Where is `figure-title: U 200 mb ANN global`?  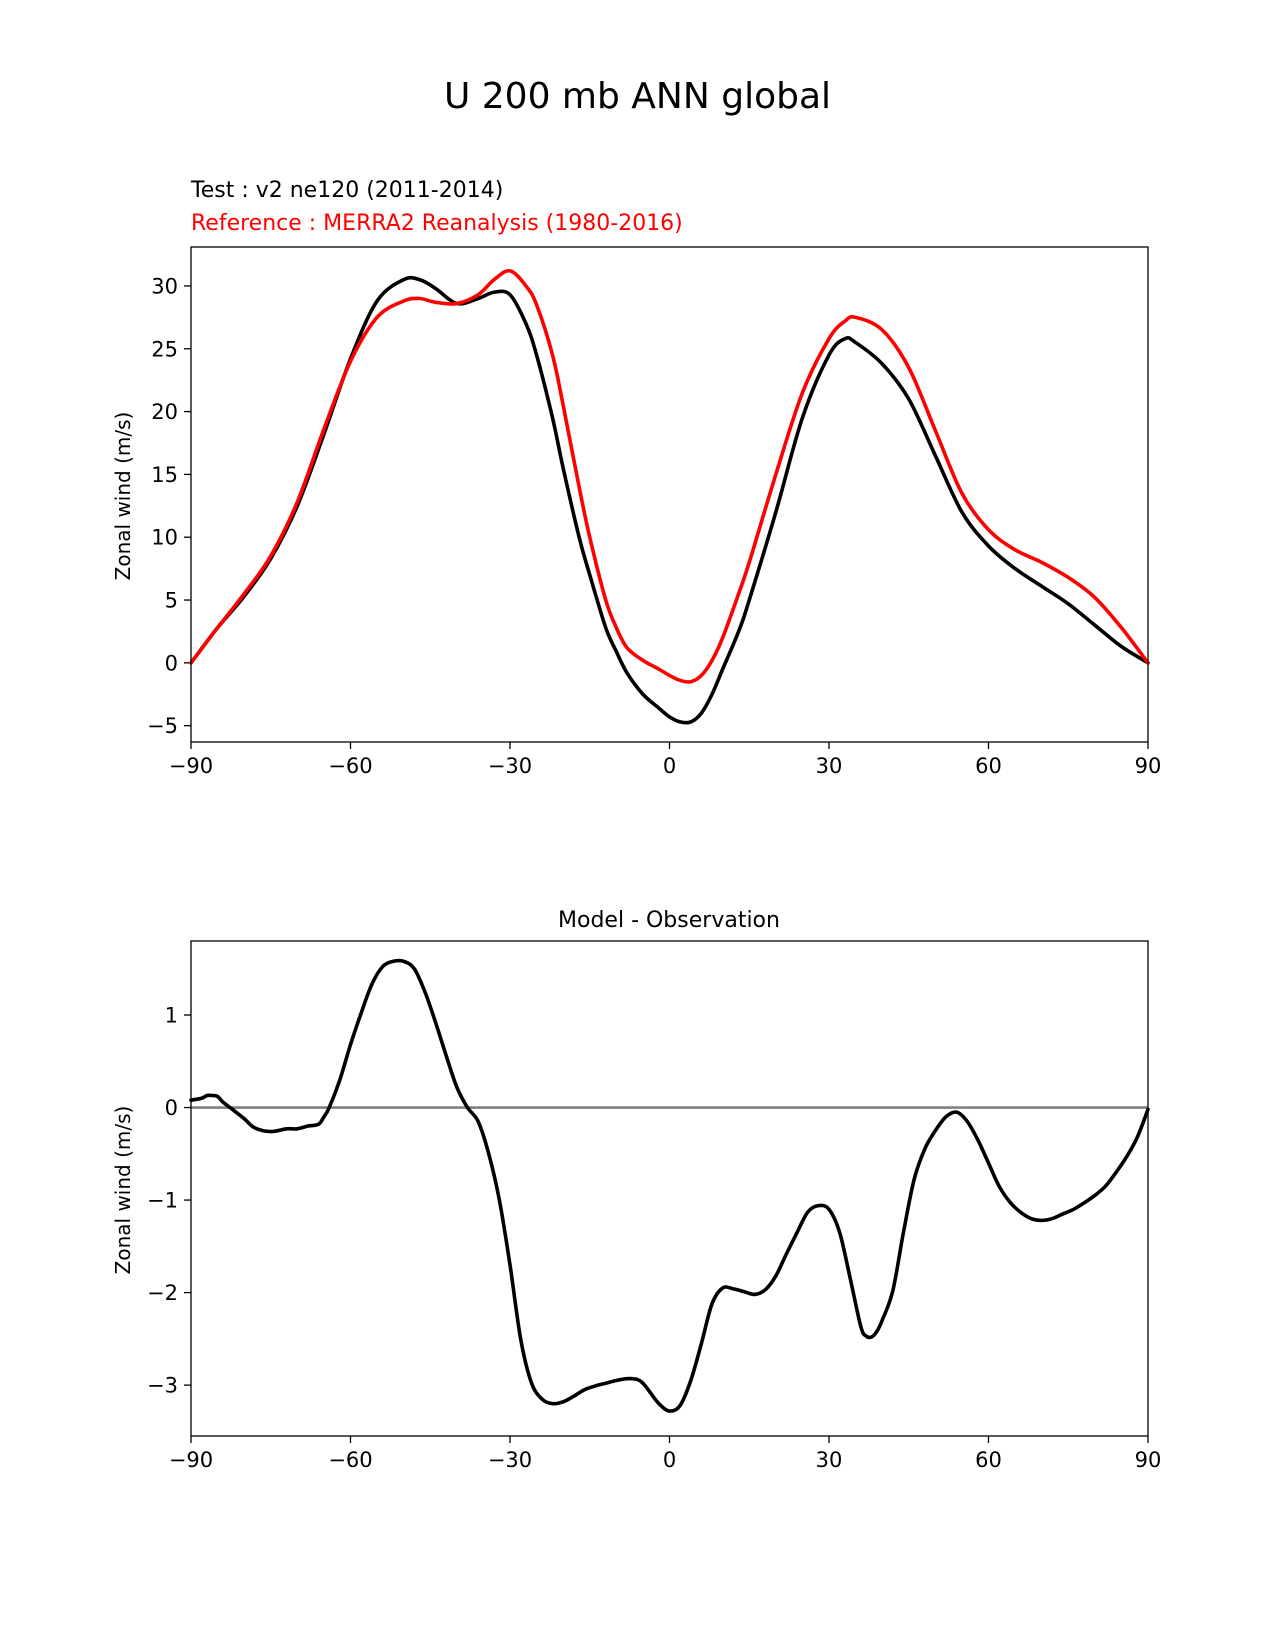 figure-title: U 200 mb ANN global is located at coordinates (637, 96).